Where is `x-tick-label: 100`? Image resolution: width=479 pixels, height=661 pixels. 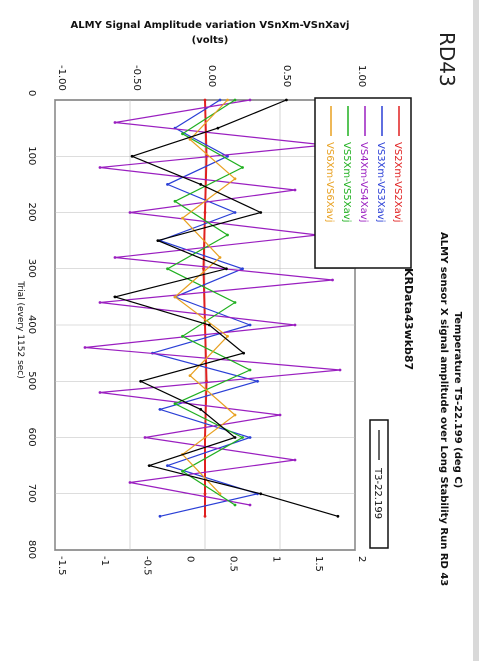
x-tick-label: 100 is located at coordinates (31, 155).